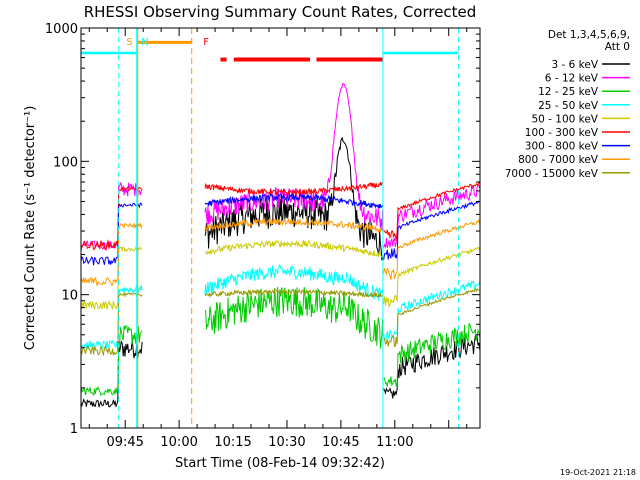 This screenshot has width=640, height=480. What do you see at coordinates (280, 463) in the screenshot?
I see `x-axis-label: Start Time (08-Feb-14 09:32:42)` at bounding box center [280, 463].